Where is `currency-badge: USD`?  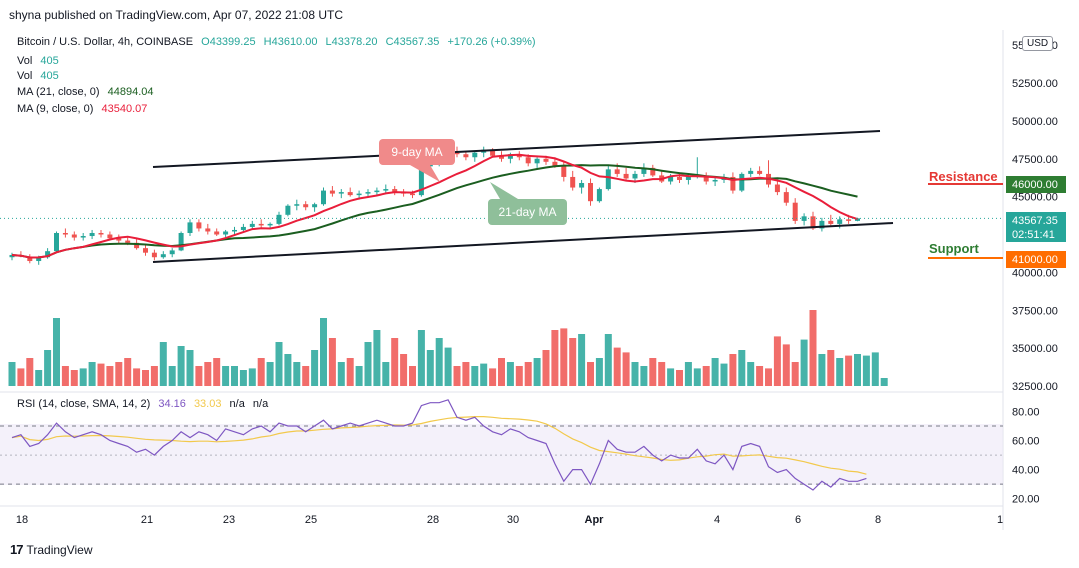
currency-badge: USD is located at coordinates (1038, 43).